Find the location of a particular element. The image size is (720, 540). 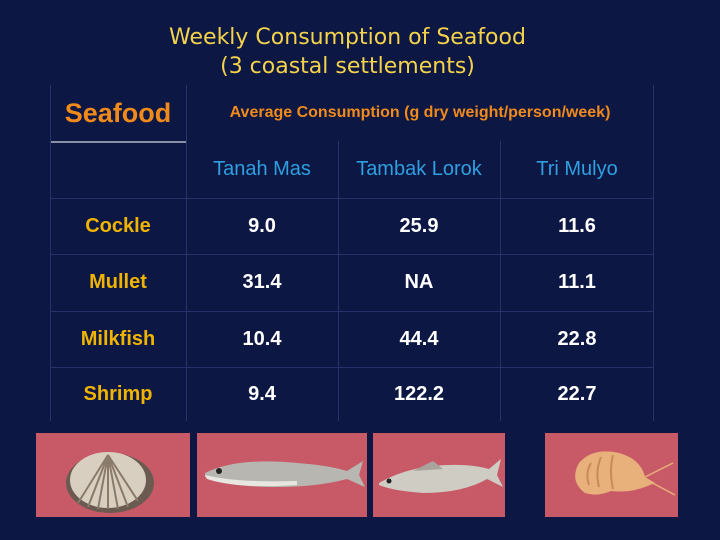

table-cell: 44.4 is located at coordinates (419, 338).